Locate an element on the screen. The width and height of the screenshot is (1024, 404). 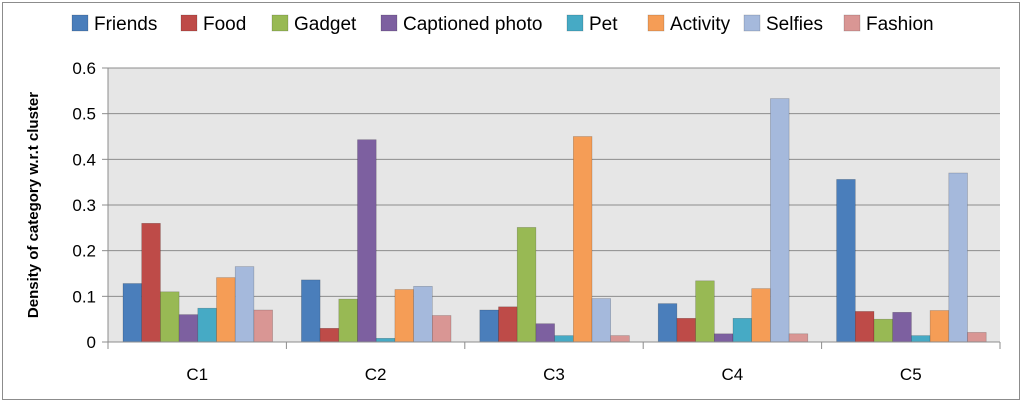
legend-label: Food is located at coordinates (224, 24).